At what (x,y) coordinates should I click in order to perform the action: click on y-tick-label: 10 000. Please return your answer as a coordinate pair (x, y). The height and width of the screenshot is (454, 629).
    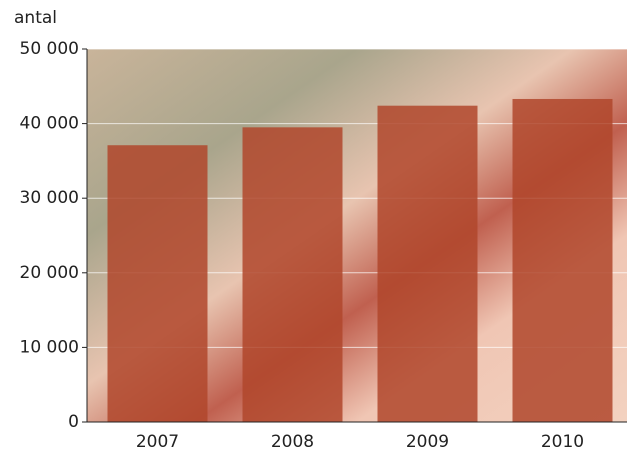
    Looking at the image, I should click on (49, 347).